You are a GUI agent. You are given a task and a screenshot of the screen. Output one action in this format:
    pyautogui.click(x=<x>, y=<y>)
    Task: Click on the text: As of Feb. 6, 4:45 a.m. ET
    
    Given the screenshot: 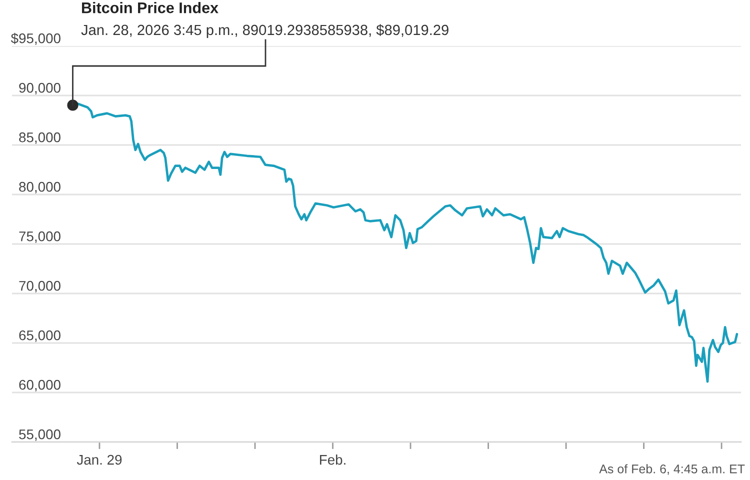 What is the action you would take?
    pyautogui.click(x=672, y=469)
    